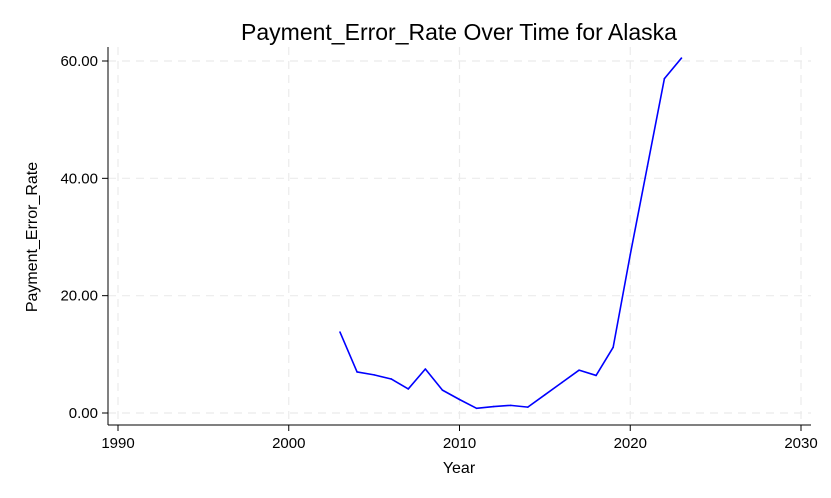  What do you see at coordinates (79, 178) in the screenshot?
I see `y-tick-label: 40.00` at bounding box center [79, 178].